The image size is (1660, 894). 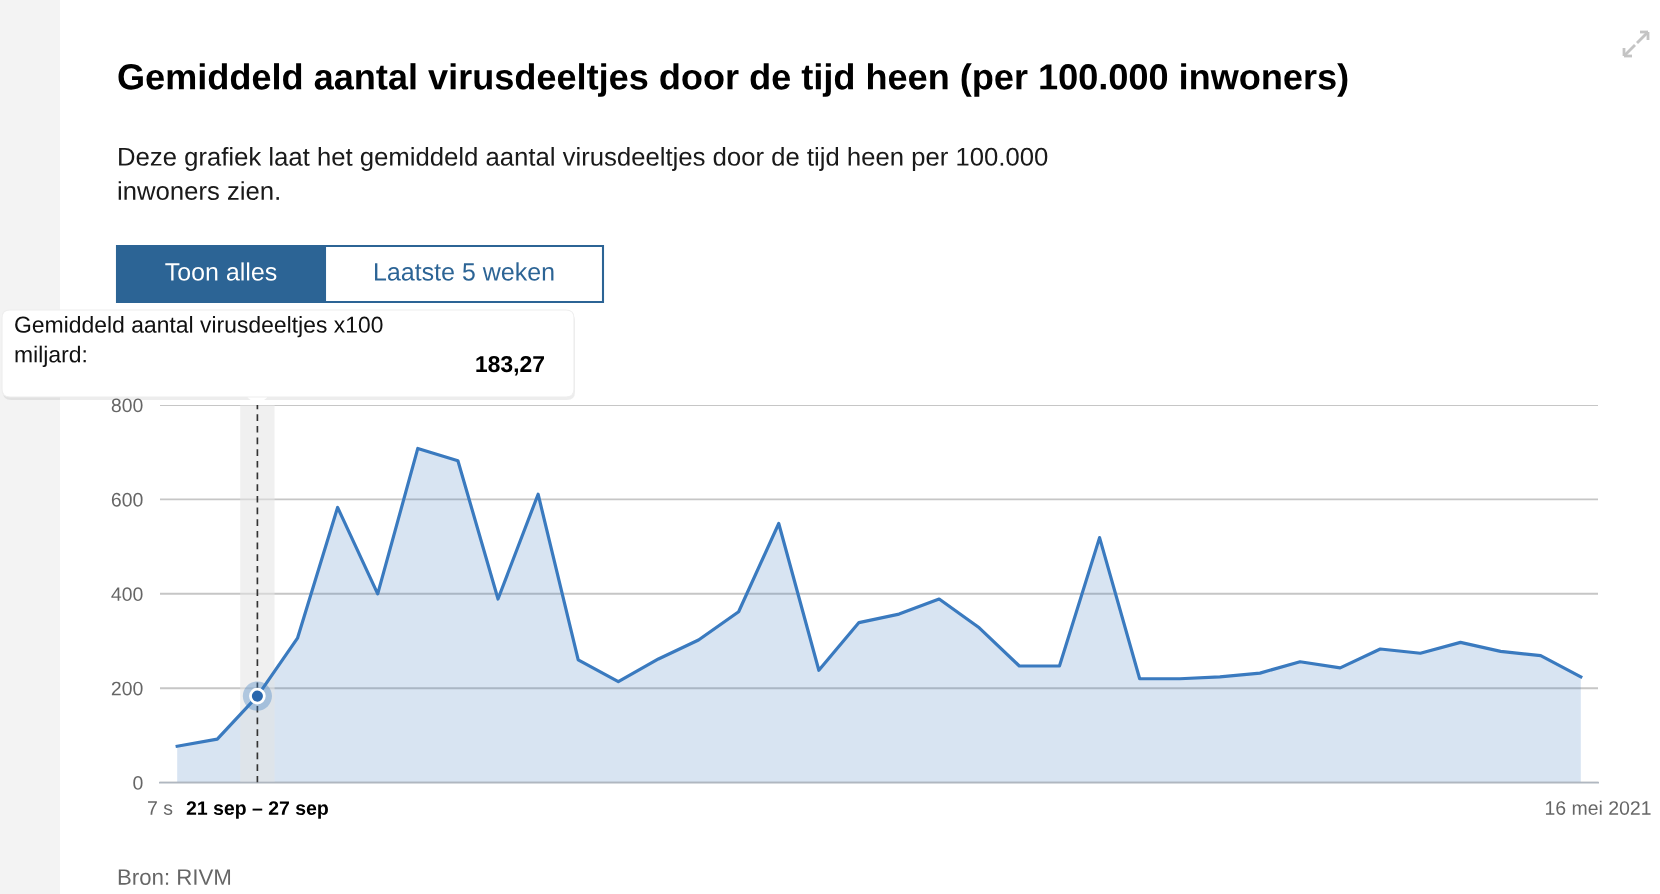 What do you see at coordinates (138, 783) in the screenshot?
I see `y-tick-label: 0` at bounding box center [138, 783].